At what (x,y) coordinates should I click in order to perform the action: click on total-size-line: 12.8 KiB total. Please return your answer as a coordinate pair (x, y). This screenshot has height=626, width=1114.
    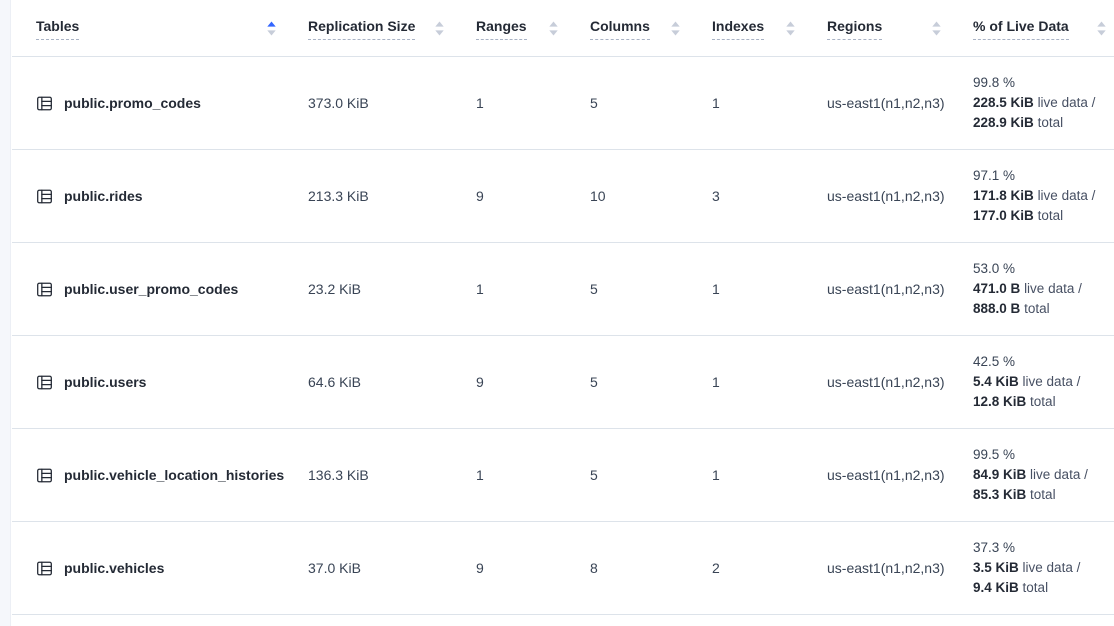
    Looking at the image, I should click on (1014, 401).